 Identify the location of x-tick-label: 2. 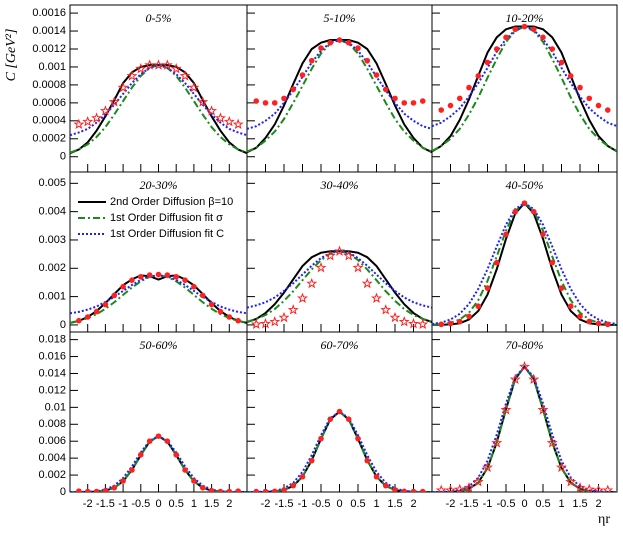
(229, 504).